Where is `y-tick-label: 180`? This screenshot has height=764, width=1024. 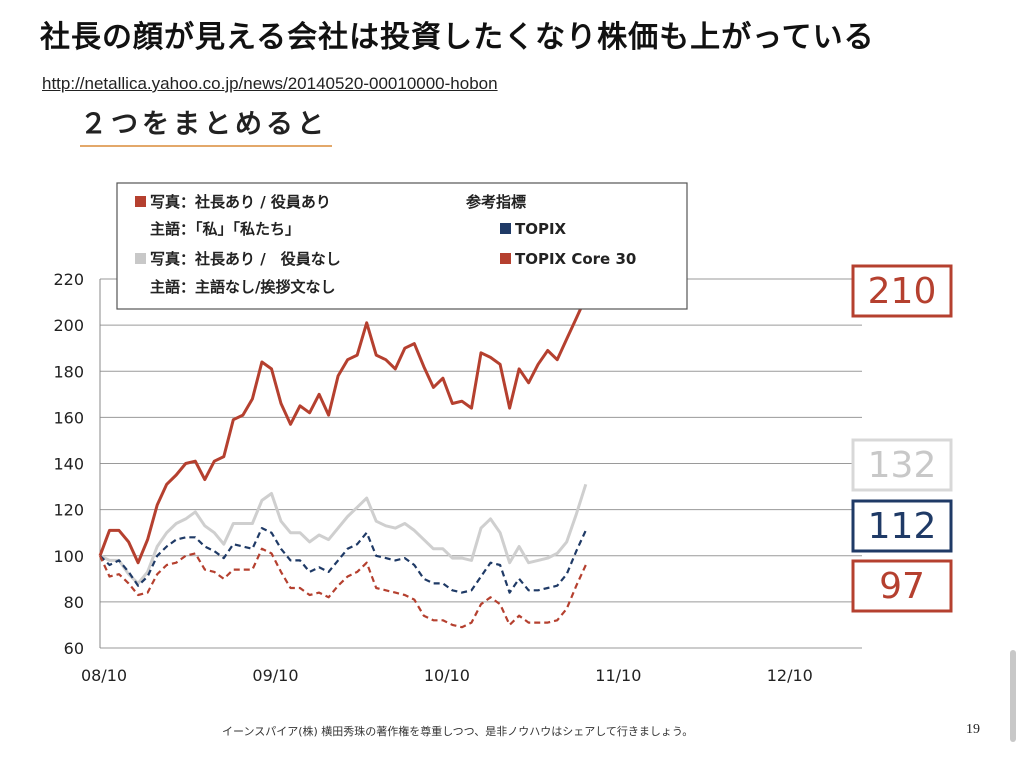 y-tick-label: 180 is located at coordinates (68, 371).